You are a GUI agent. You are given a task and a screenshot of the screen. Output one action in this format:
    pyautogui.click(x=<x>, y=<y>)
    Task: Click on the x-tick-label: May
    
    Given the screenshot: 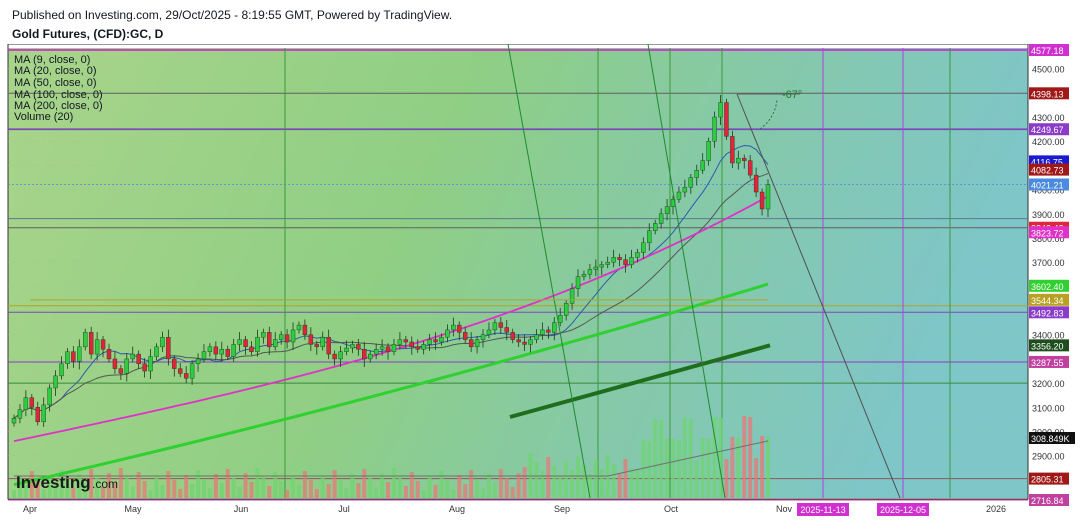 What is the action you would take?
    pyautogui.click(x=133, y=509)
    